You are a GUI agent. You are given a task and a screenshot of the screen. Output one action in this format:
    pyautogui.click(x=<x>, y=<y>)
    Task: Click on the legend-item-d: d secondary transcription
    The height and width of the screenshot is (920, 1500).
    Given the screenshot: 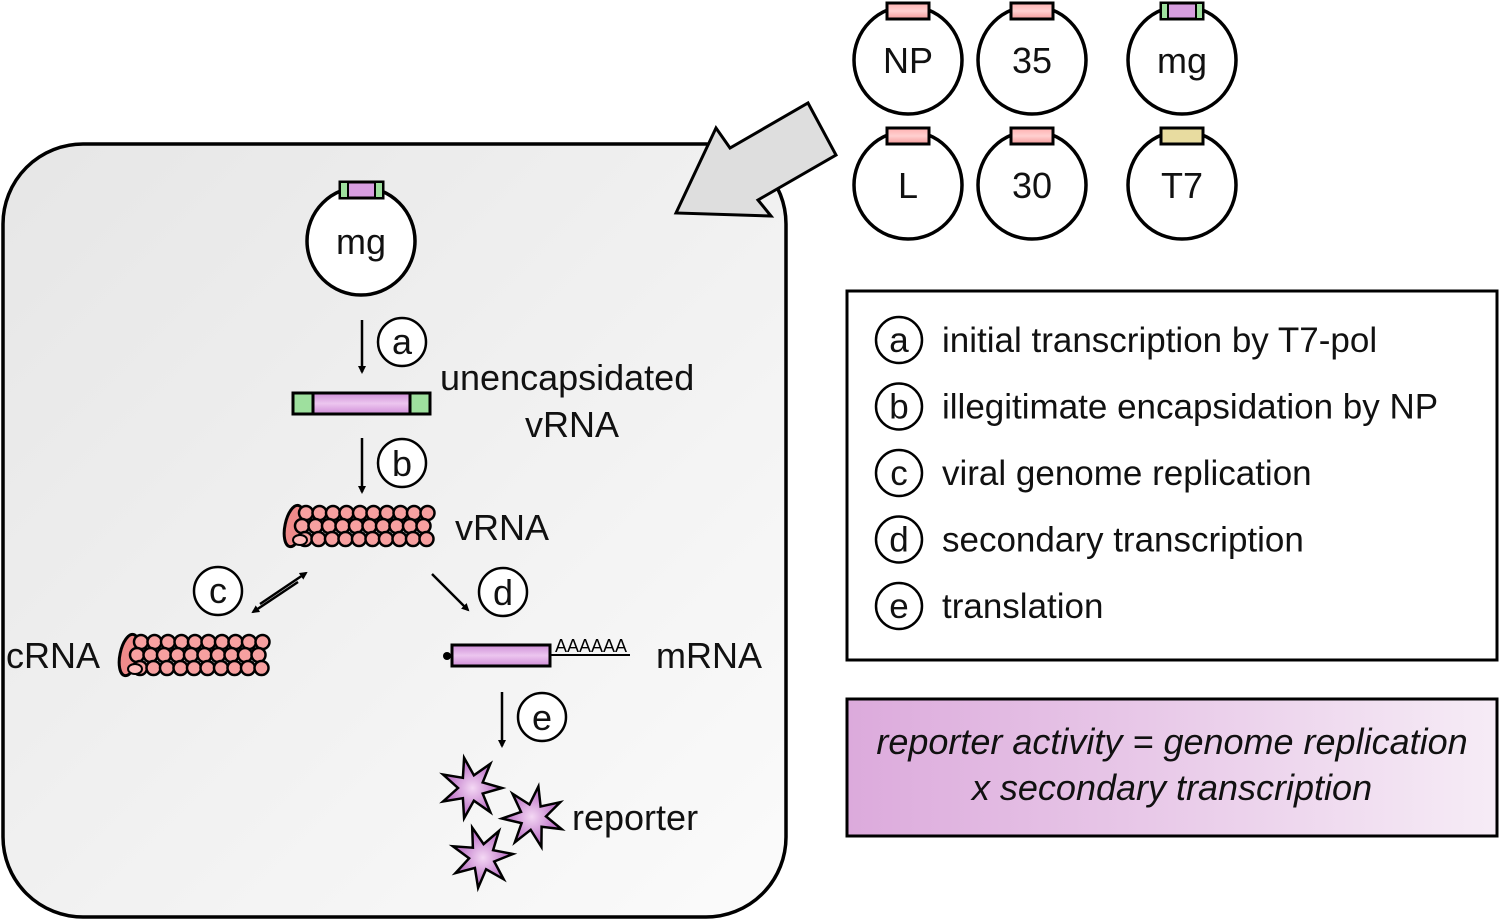 What is the action you would take?
    pyautogui.click(x=1089, y=539)
    